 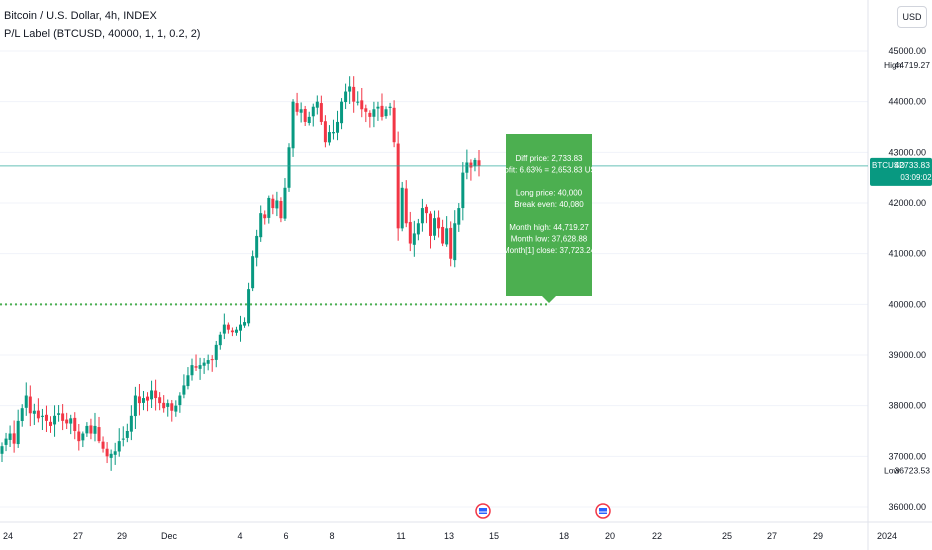 What do you see at coordinates (727, 536) in the screenshot?
I see `x-tick-label: 25` at bounding box center [727, 536].